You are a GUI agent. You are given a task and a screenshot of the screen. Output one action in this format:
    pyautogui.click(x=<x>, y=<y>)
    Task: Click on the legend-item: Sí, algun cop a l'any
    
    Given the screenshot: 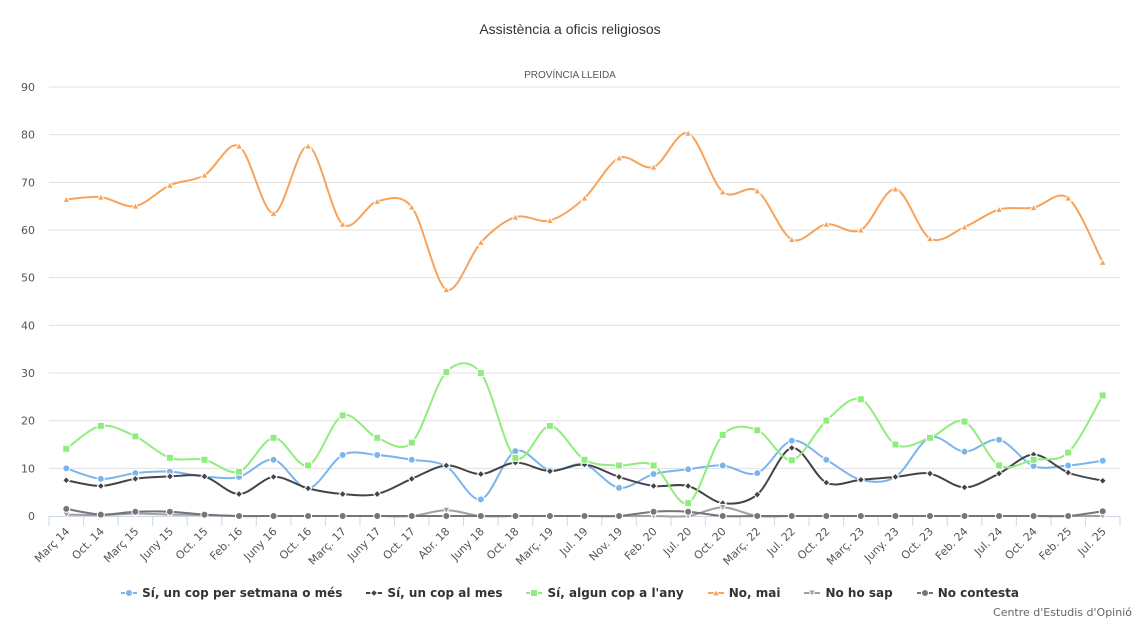 What is the action you would take?
    pyautogui.click(x=605, y=593)
    